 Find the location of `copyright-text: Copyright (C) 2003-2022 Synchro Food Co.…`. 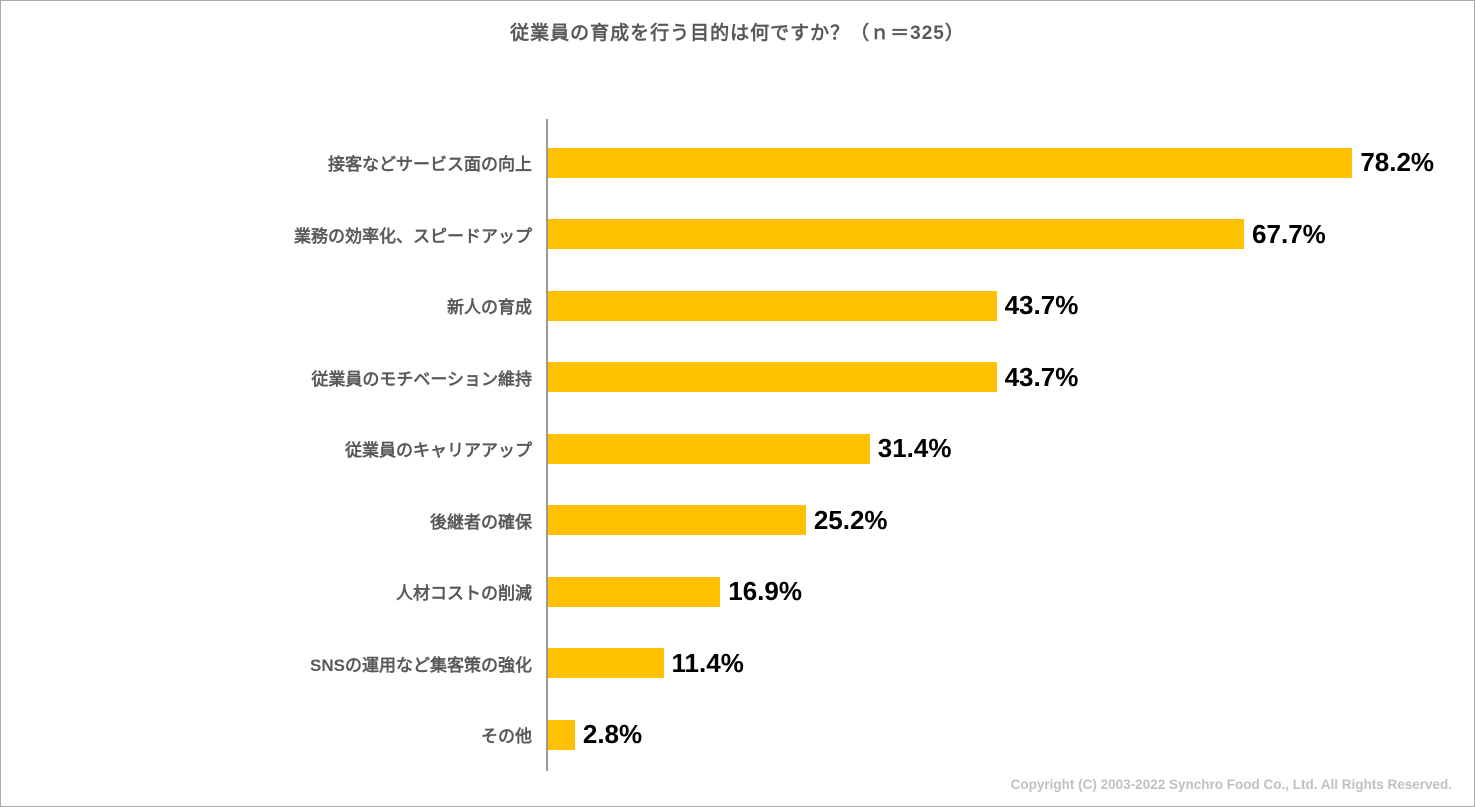

copyright-text: Copyright (C) 2003-2022 Synchro Food Co.… is located at coordinates (1231, 784).